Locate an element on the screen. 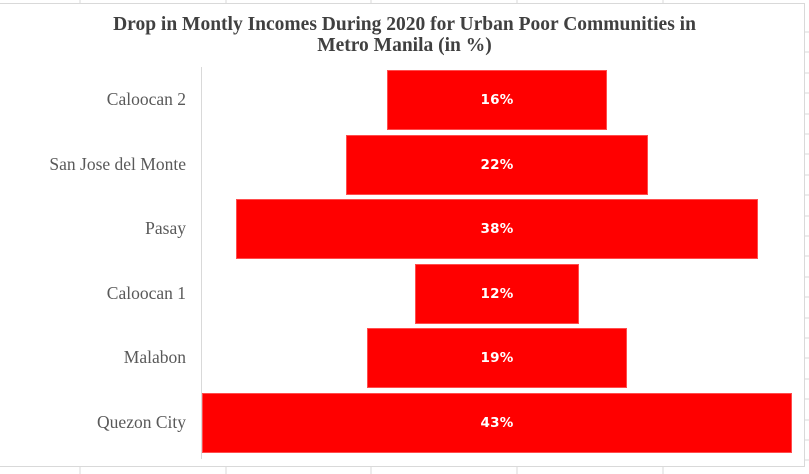  data-label: 43% is located at coordinates (497, 423).